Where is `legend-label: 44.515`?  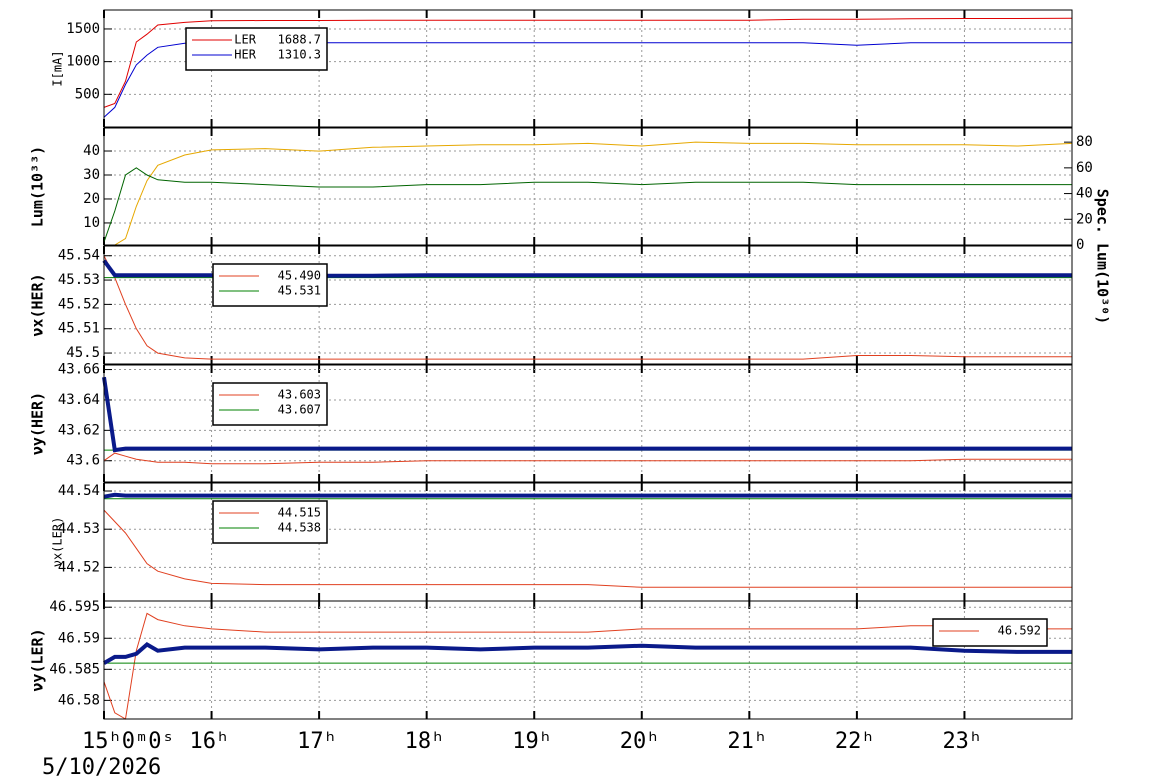
legend-label: 44.515 is located at coordinates (299, 513).